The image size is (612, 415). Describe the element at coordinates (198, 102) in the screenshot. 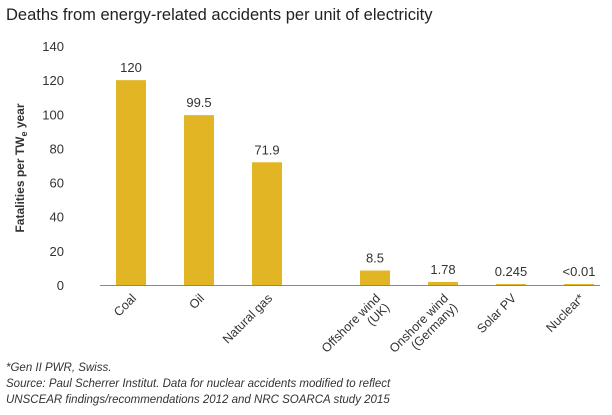

I see `data-label: 99.5` at that location.